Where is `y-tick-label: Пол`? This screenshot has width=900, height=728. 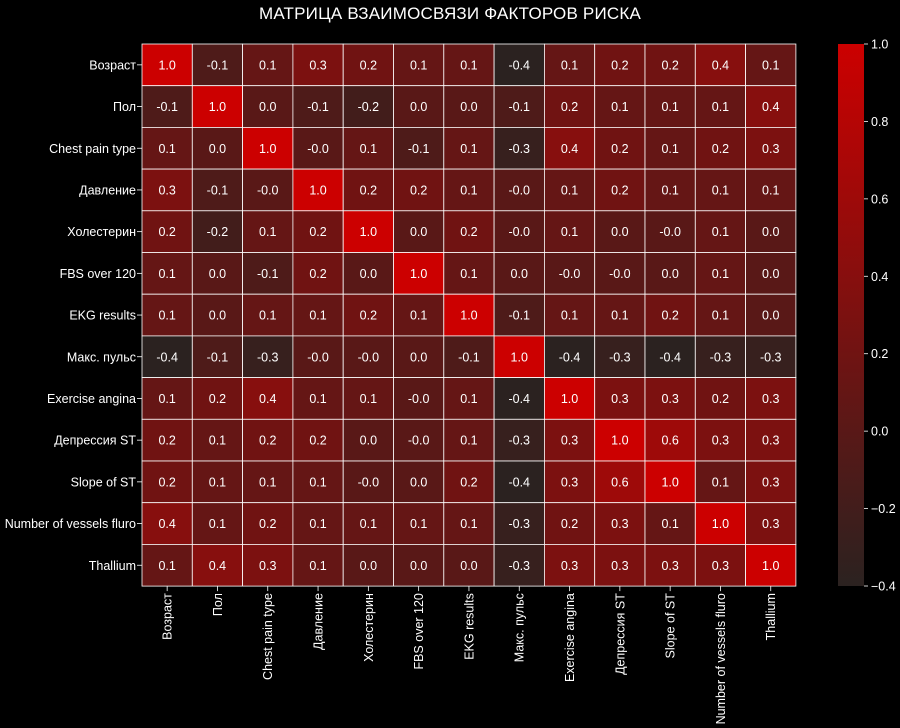
y-tick-label: Пол is located at coordinates (124, 107).